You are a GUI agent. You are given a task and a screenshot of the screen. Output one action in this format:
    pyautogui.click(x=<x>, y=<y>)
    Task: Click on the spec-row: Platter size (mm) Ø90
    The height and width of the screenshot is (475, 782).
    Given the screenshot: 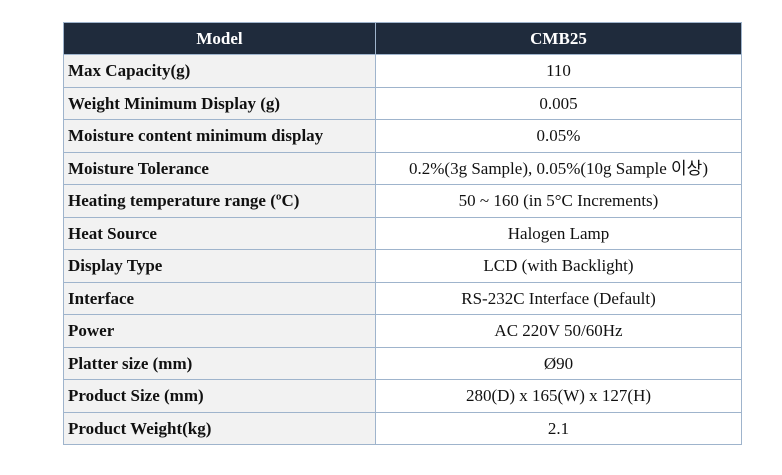 What is the action you would take?
    pyautogui.click(x=402, y=363)
    